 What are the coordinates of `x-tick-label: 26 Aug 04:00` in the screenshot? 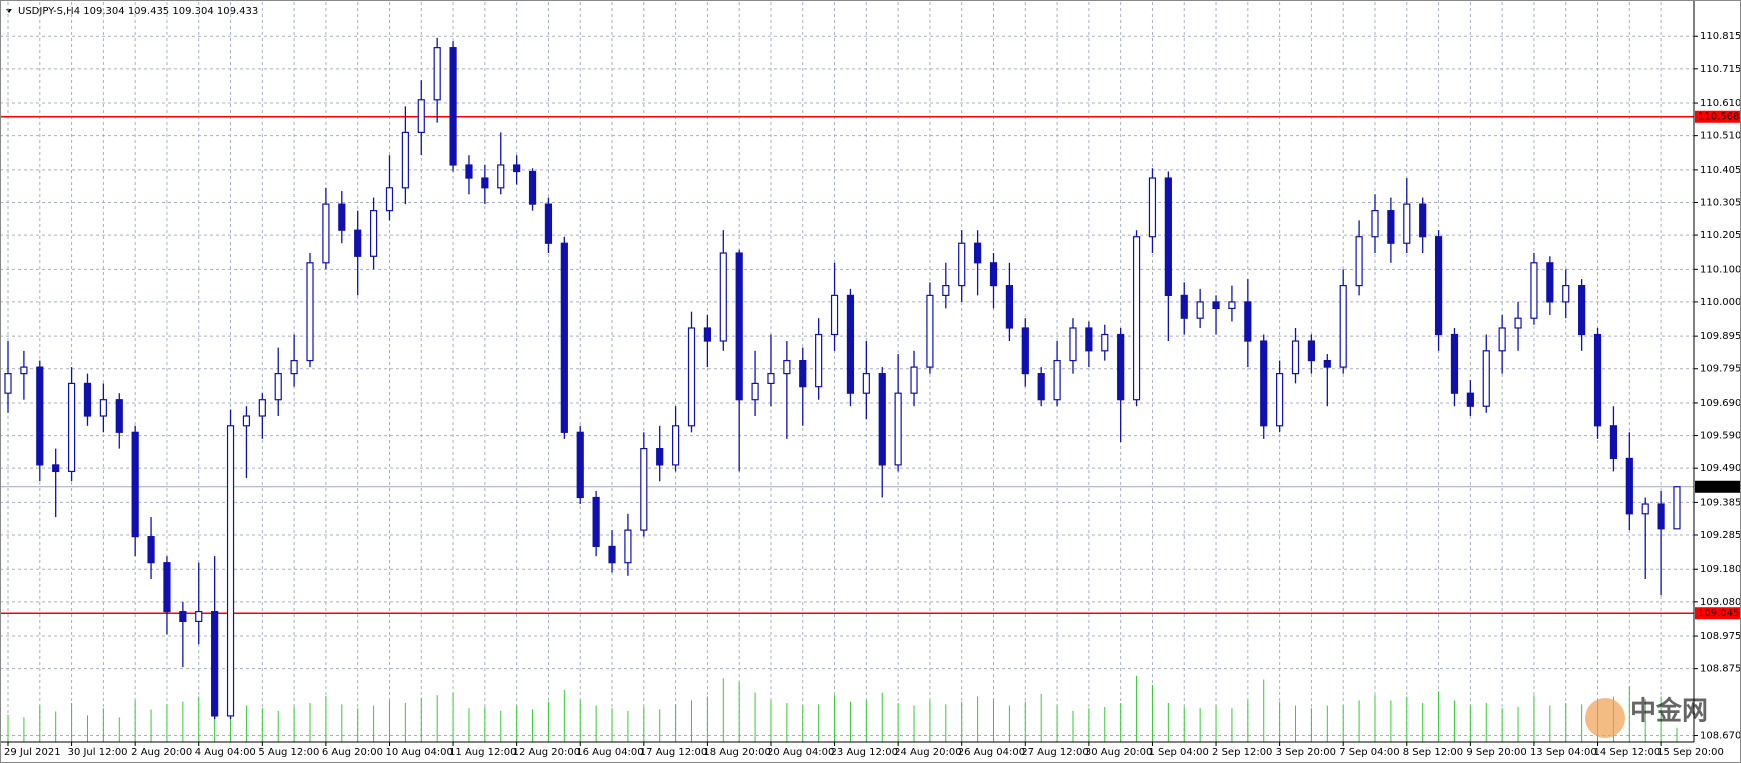 It's located at (991, 752).